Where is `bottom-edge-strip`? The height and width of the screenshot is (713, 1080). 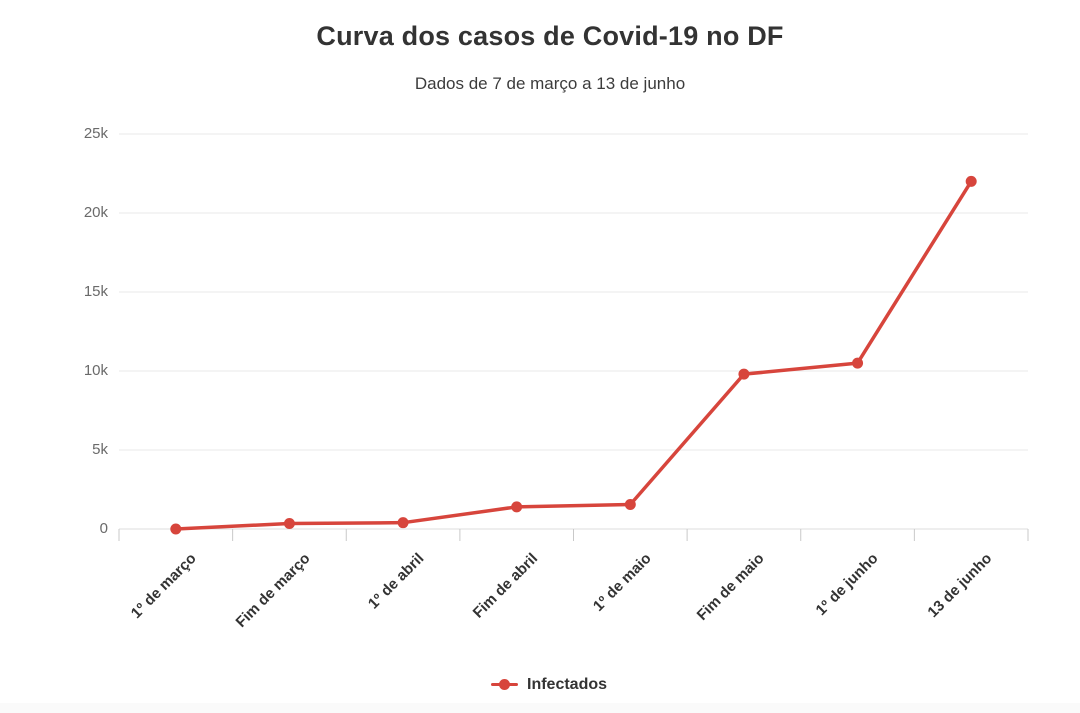 bottom-edge-strip is located at coordinates (540, 708).